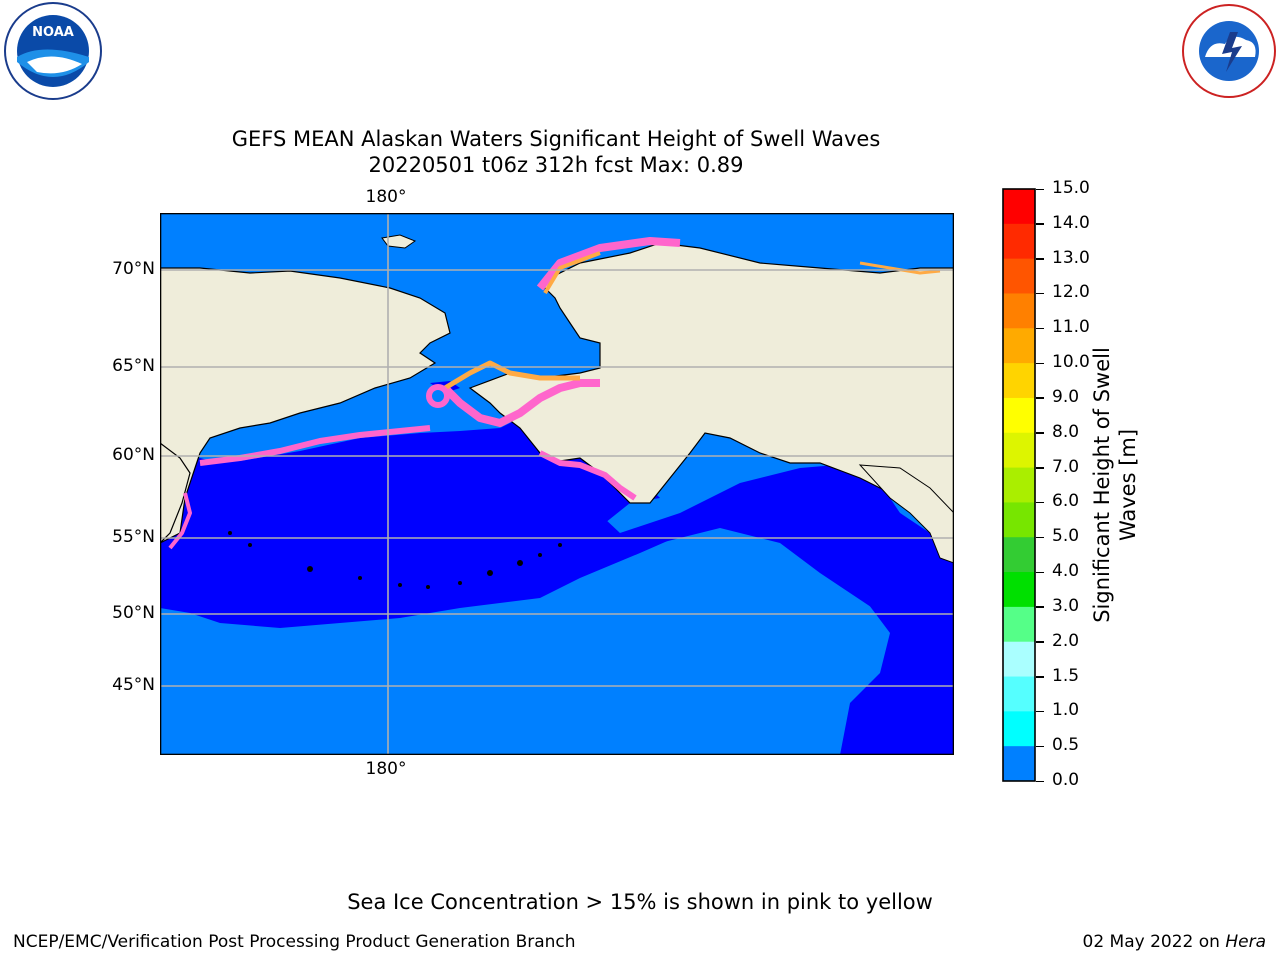  Describe the element at coordinates (1066, 710) in the screenshot. I see `colorbar-tick-label: 1.0` at that location.